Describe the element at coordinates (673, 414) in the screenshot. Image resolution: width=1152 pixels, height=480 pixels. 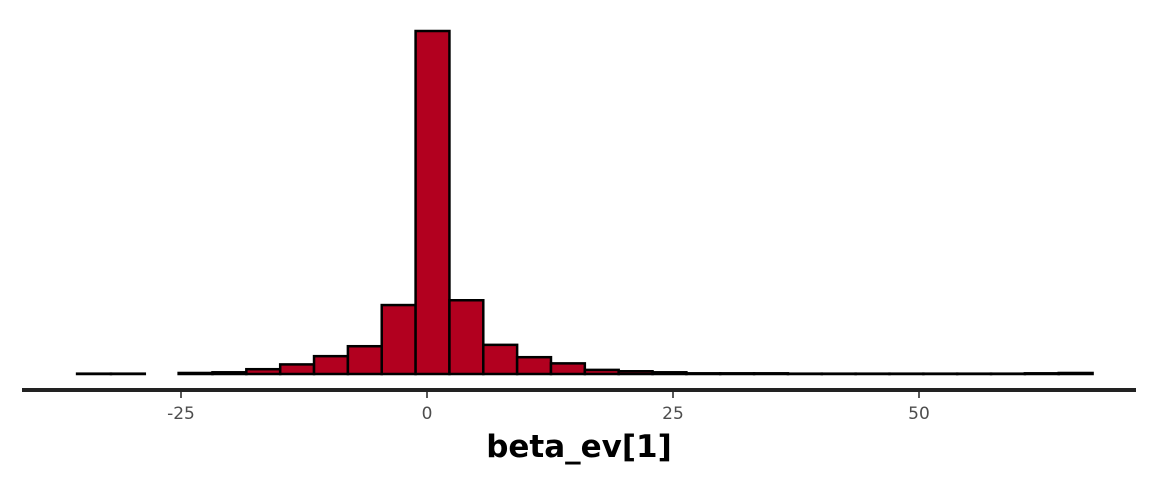
I see `x-tick-label: 25` at that location.